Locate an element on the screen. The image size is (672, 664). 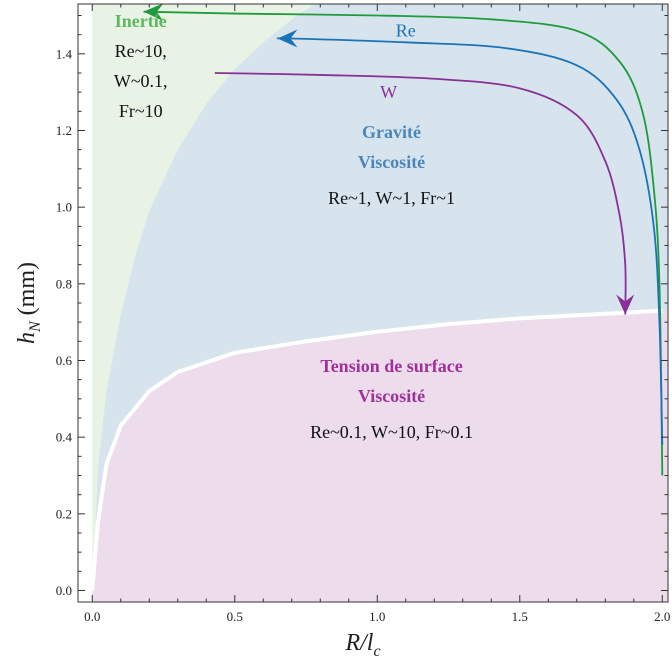
series-label-fr: Fr is located at coordinates (440, 2).